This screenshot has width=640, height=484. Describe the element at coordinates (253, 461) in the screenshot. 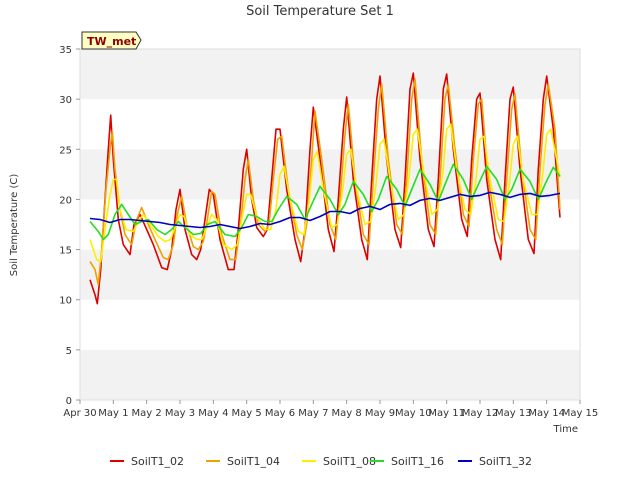

I see `legend-label-soilt1-04: SoilT1_04` at that location.